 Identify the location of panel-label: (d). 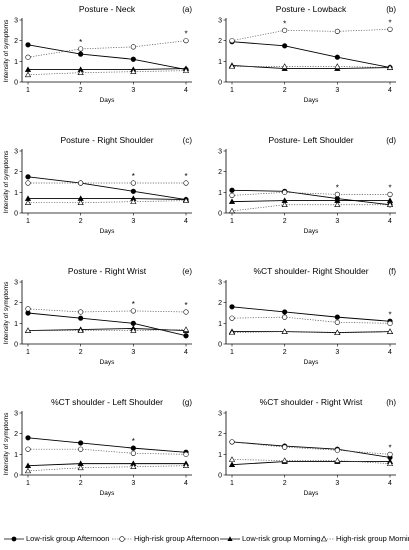
(391, 140).